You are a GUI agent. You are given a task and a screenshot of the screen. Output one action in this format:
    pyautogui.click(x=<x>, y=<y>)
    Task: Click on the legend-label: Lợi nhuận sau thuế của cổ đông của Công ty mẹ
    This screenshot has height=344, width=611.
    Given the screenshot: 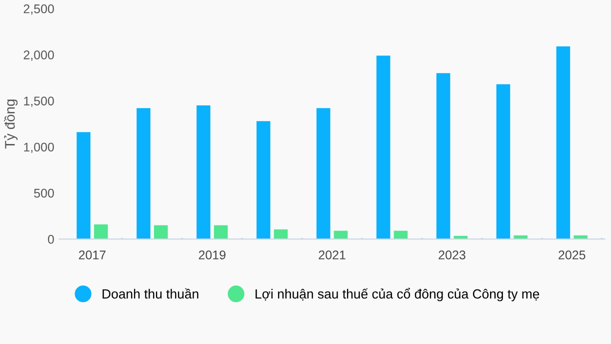 What is the action you would take?
    pyautogui.click(x=398, y=295)
    